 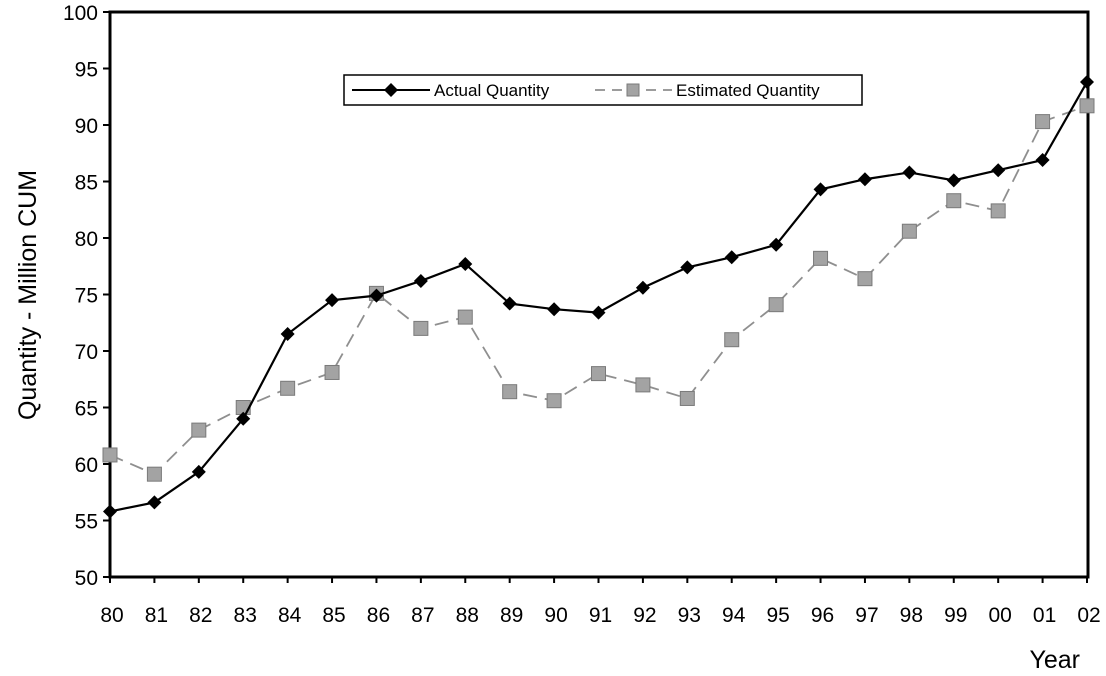 What do you see at coordinates (748, 90) in the screenshot?
I see `legend-estimated-label: Estimated Quantity` at bounding box center [748, 90].